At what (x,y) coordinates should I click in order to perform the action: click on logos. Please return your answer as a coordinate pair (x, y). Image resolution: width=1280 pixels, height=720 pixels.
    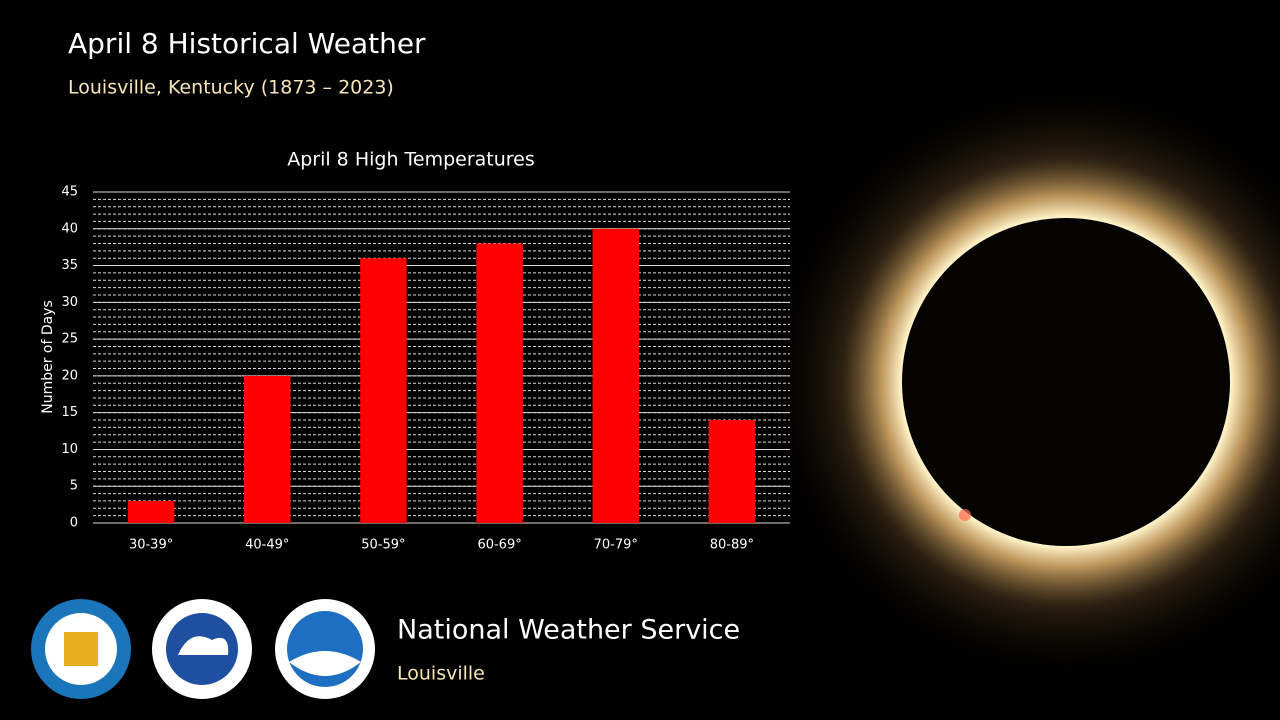
    Looking at the image, I should click on (203, 649).